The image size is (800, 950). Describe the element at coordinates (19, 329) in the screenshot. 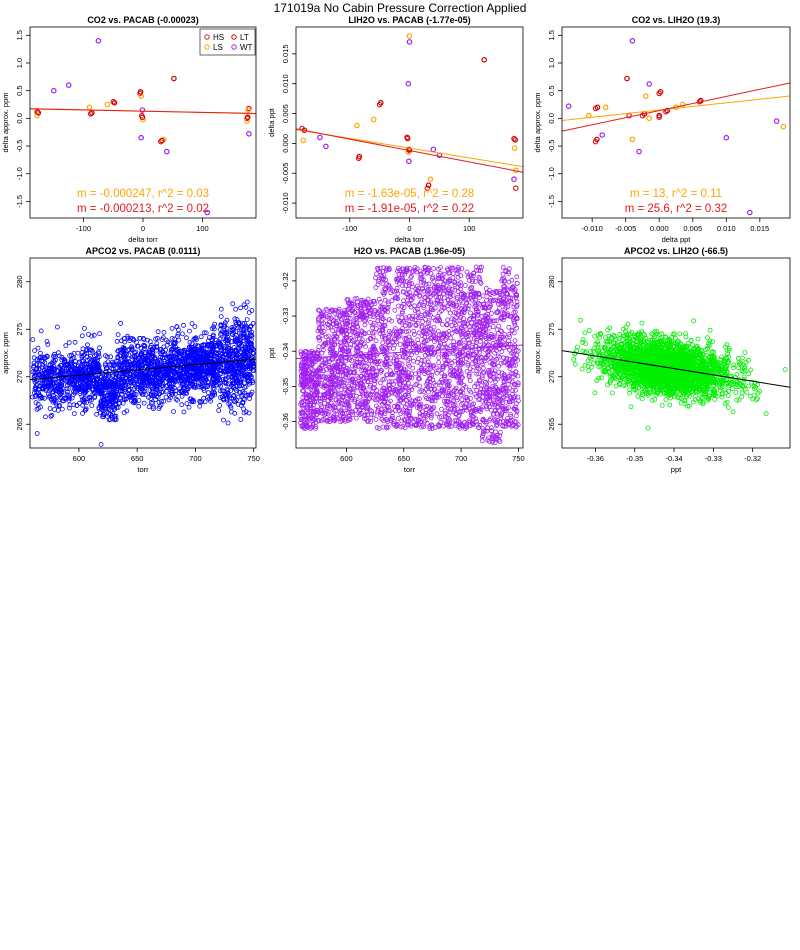

I see `y-tick-label: 275` at that location.